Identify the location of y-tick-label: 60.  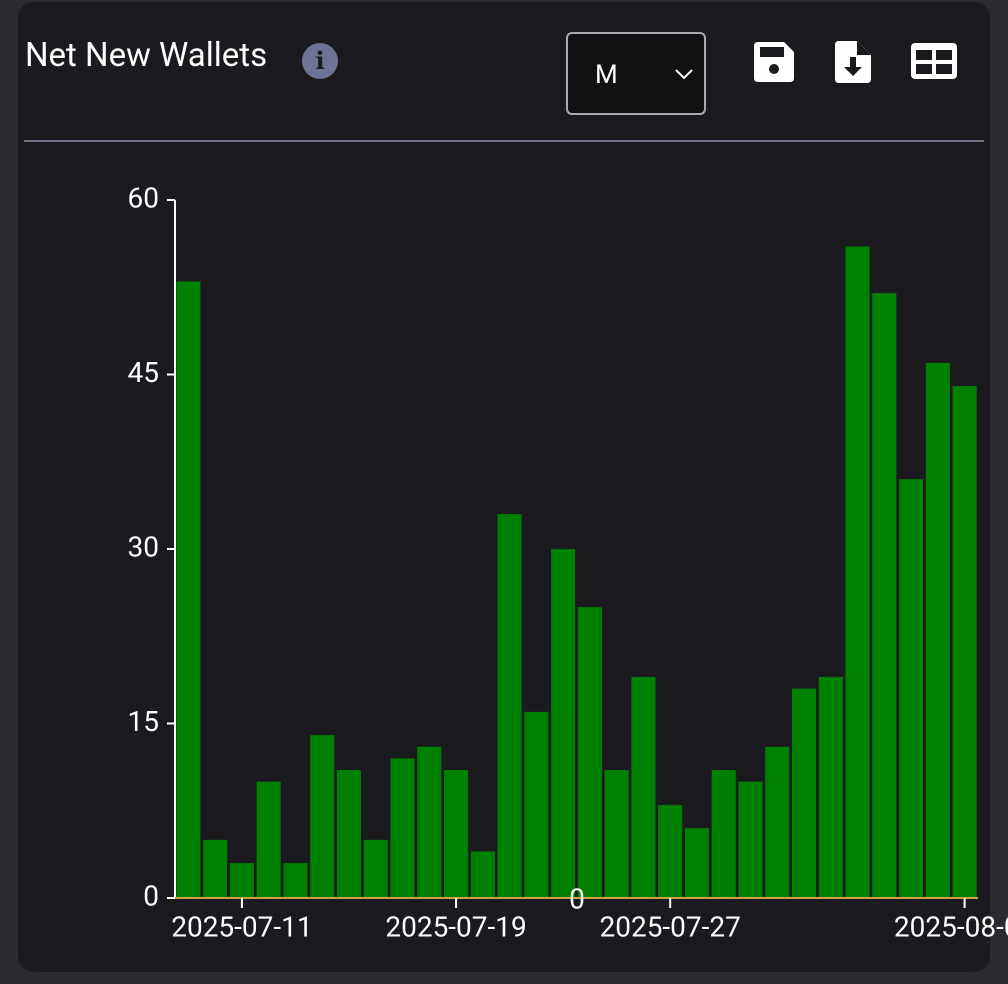
(143, 197).